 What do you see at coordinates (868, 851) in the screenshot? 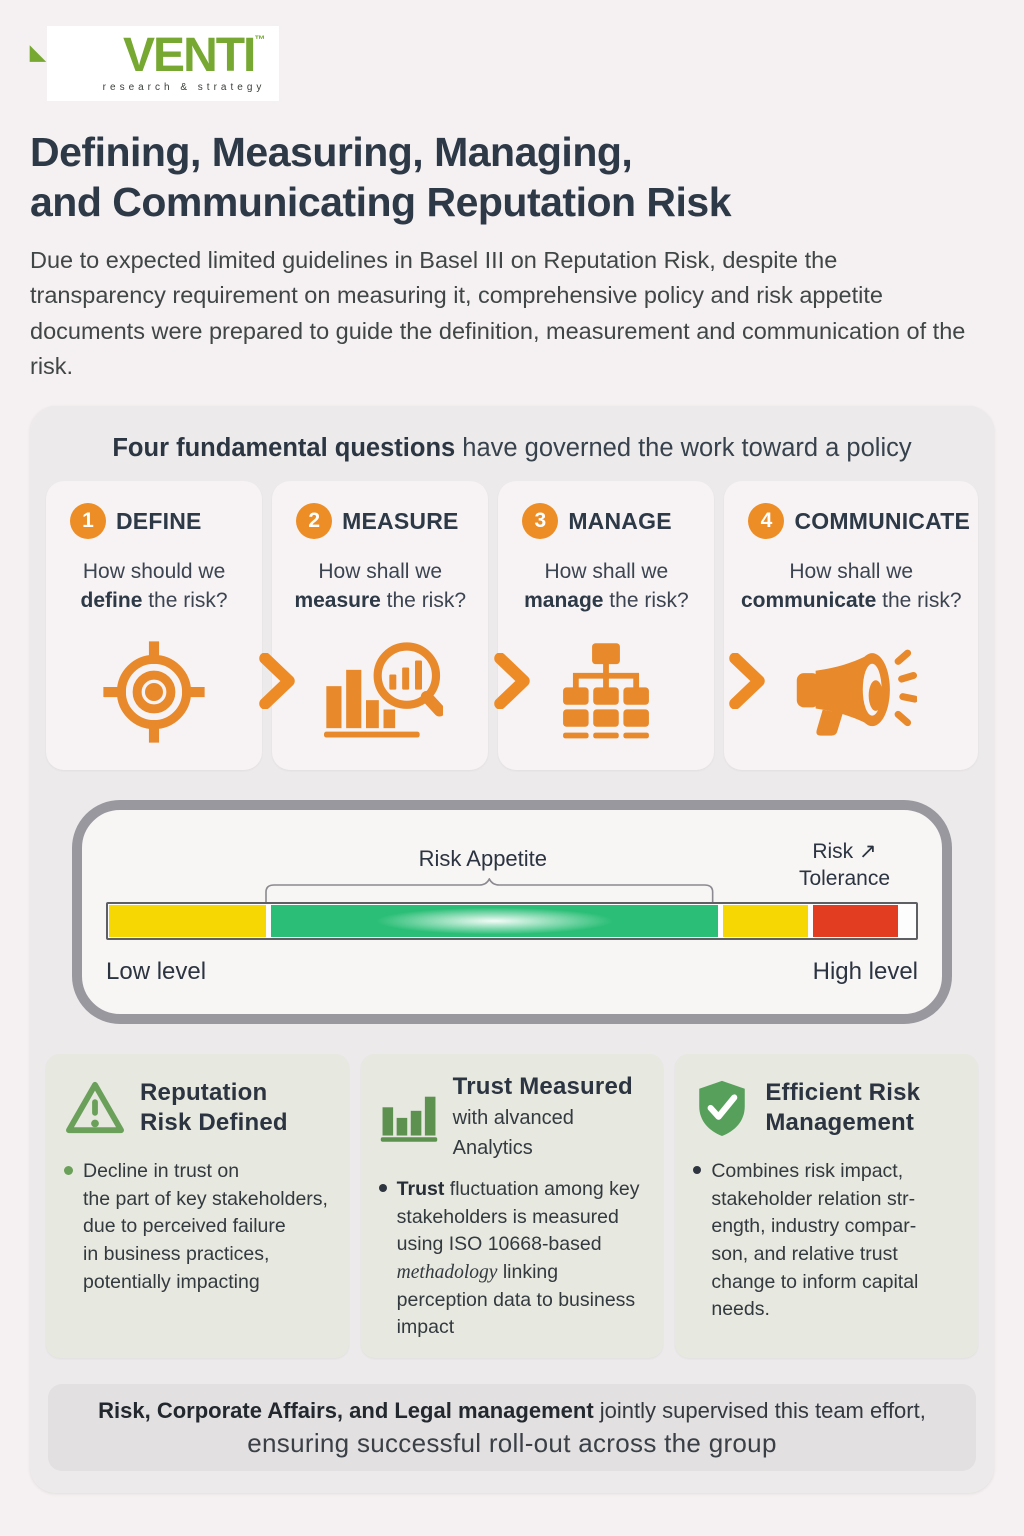
I see `up-right-arrow-icon: ↗` at bounding box center [868, 851].